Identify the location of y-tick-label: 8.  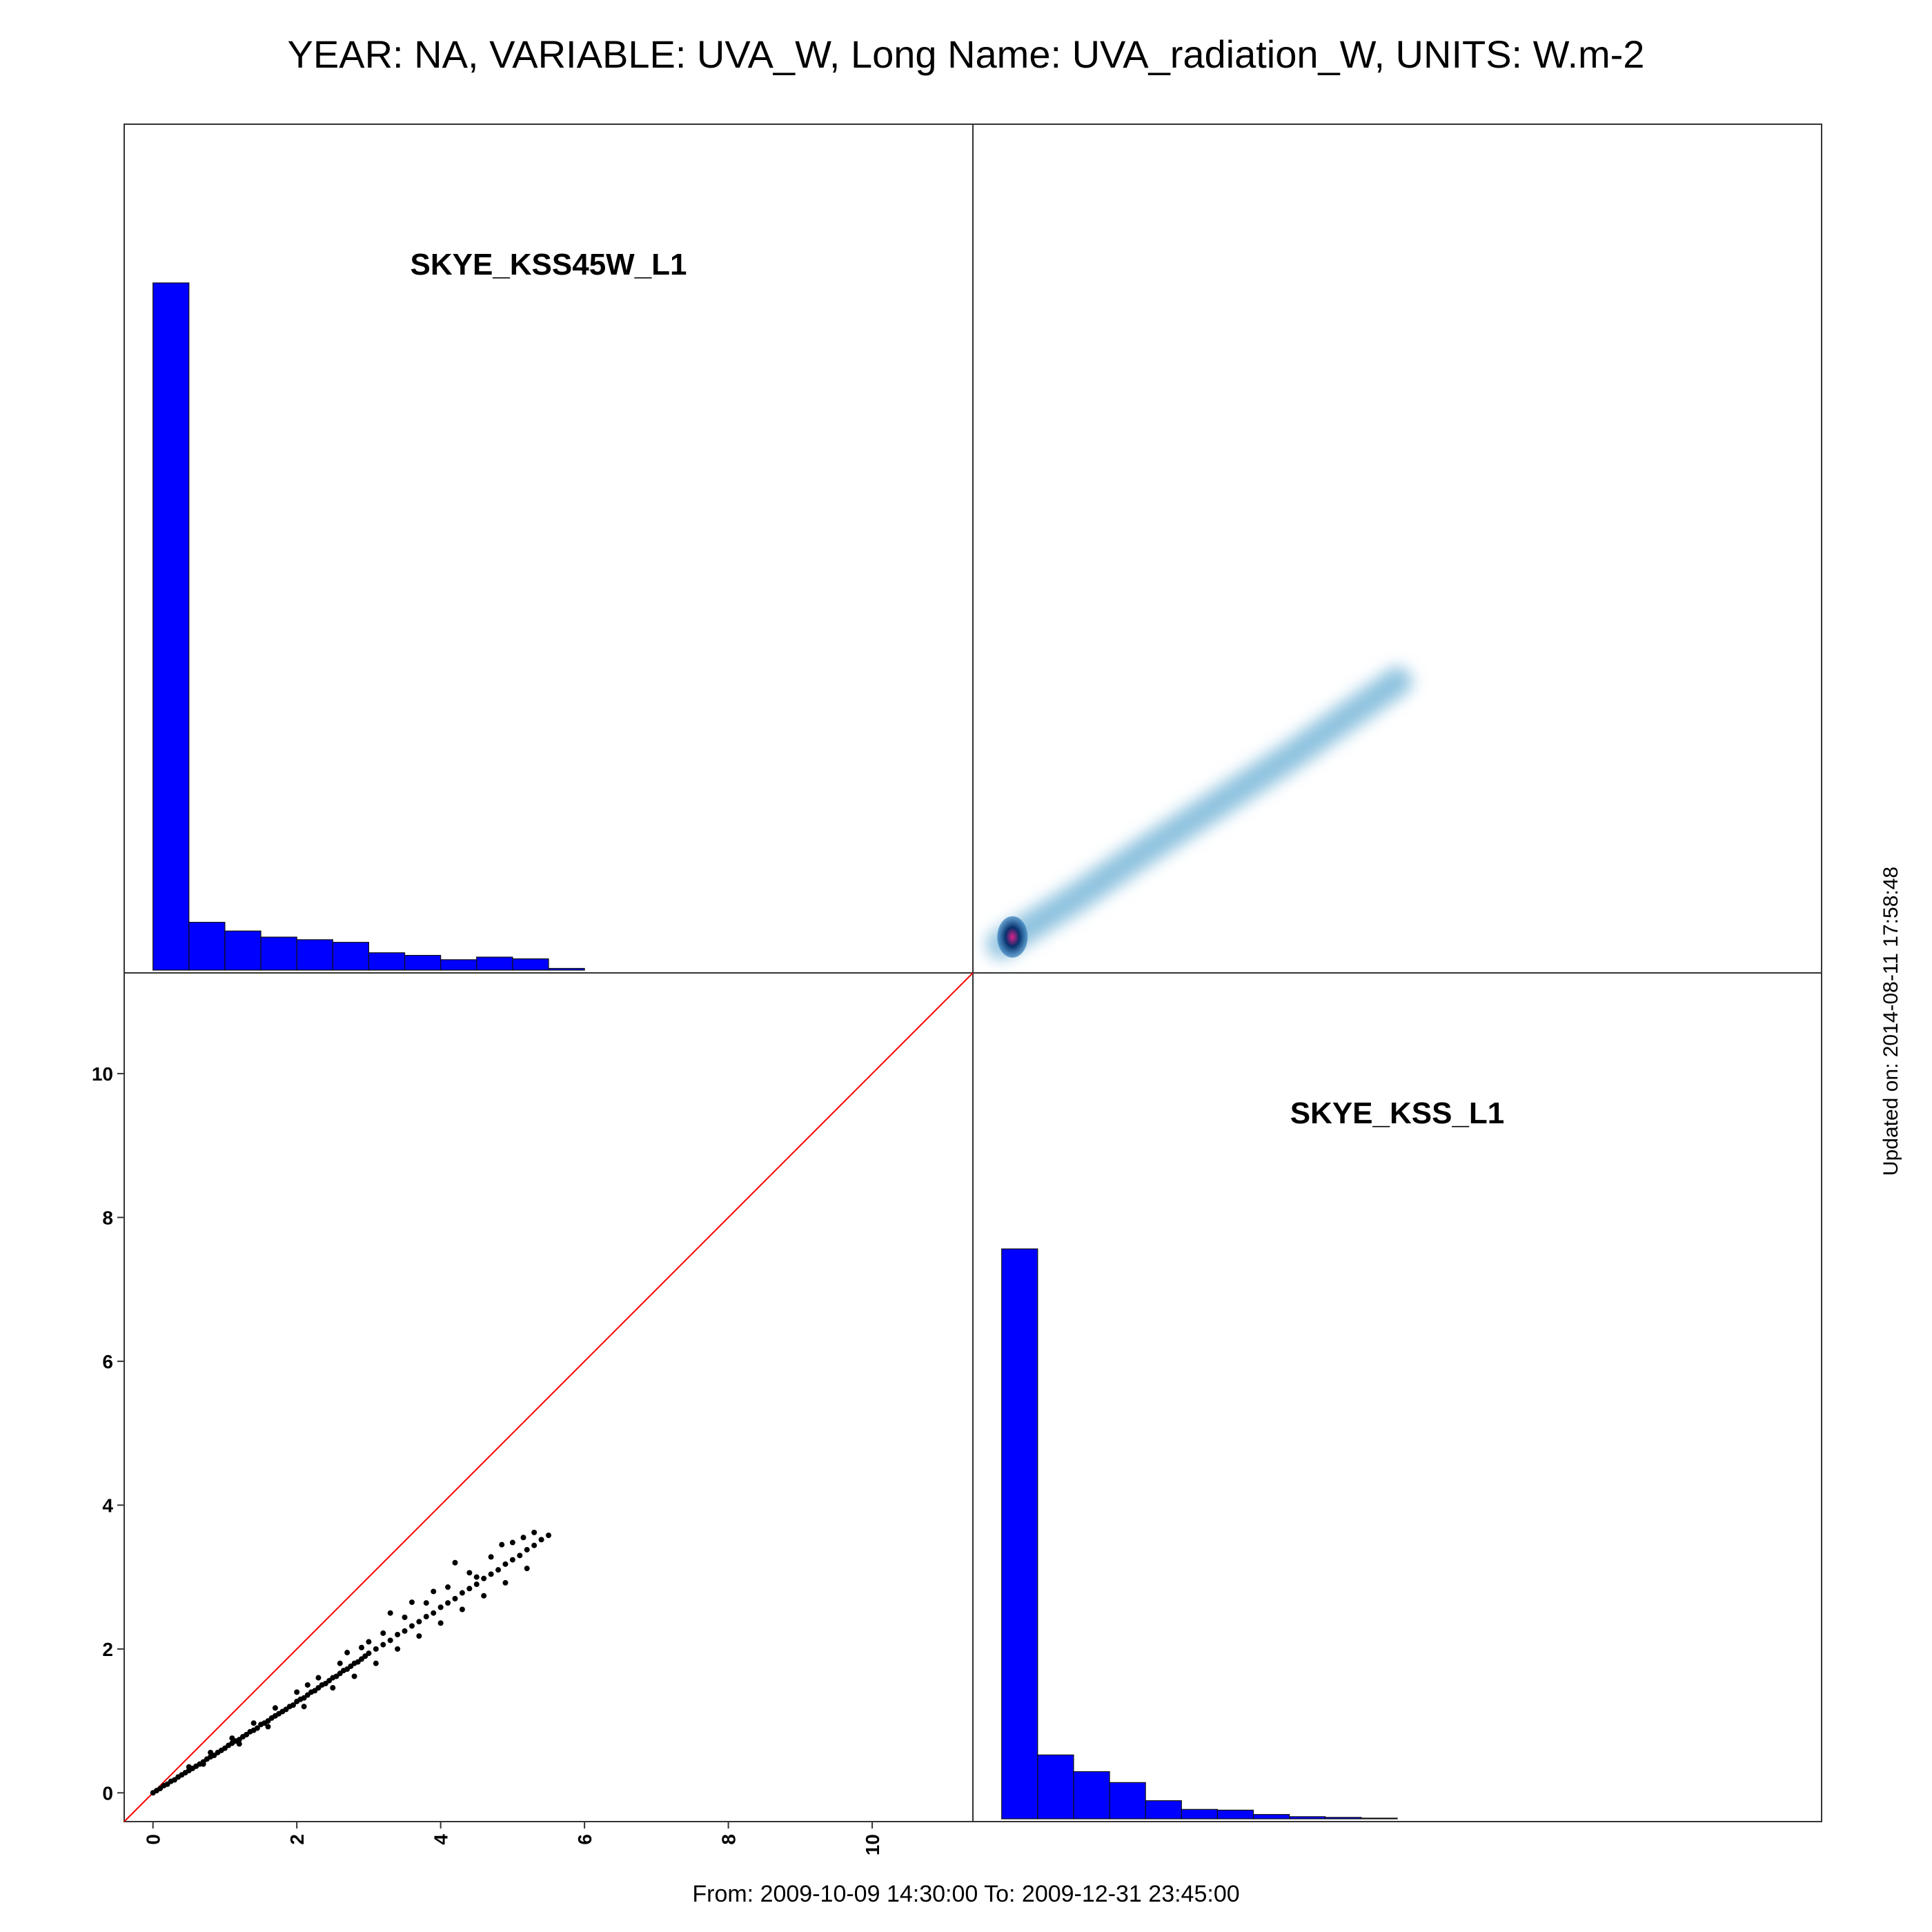
(107, 1217).